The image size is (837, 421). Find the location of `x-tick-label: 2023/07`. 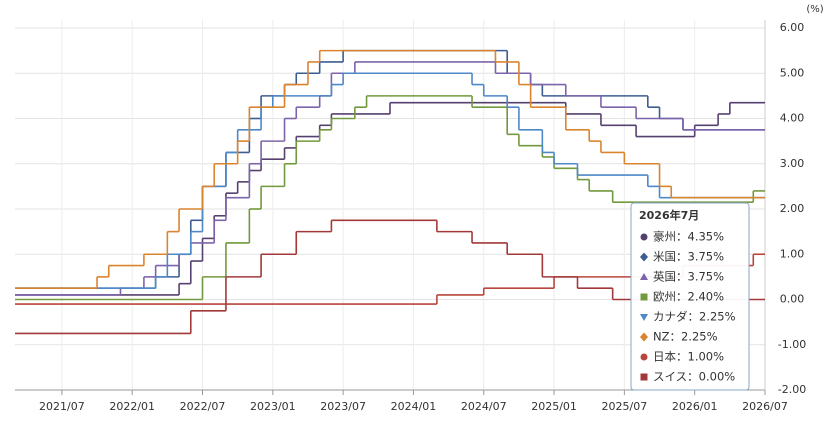

x-tick-label: 2023/07 is located at coordinates (343, 406).